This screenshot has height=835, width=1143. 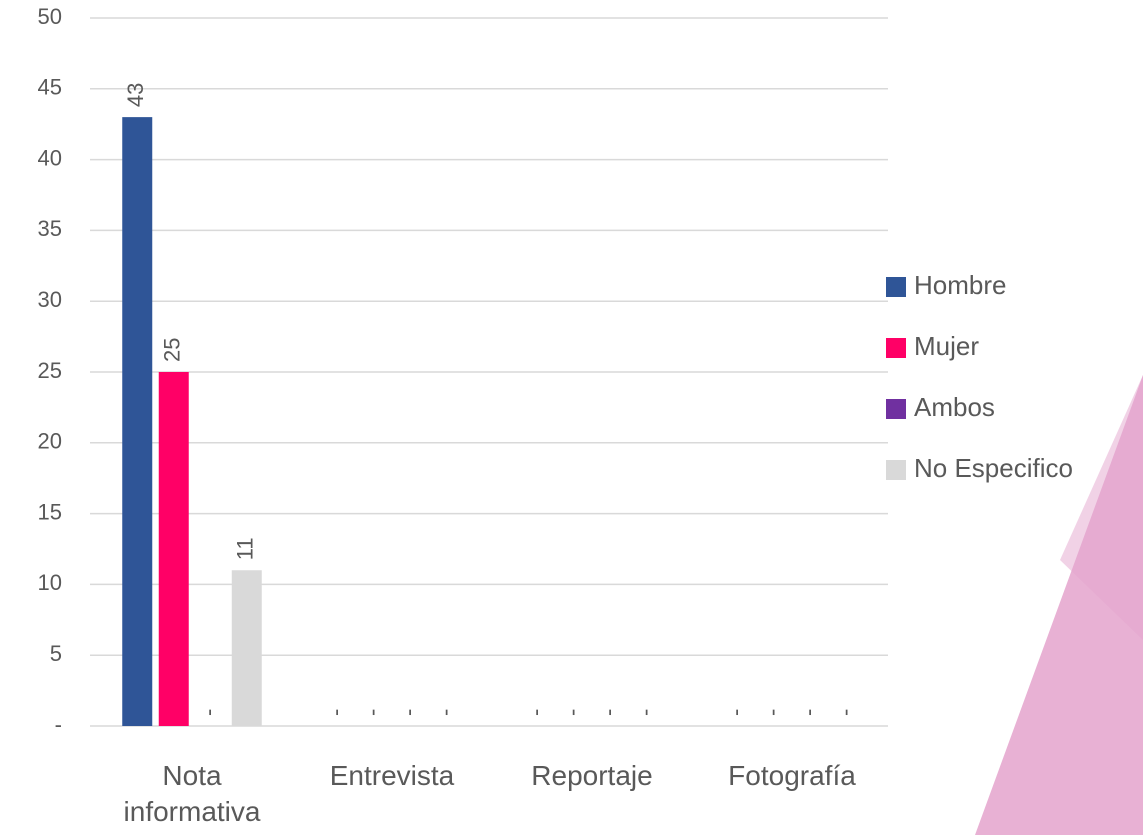 What do you see at coordinates (172, 350) in the screenshot?
I see `data-label: 25` at bounding box center [172, 350].